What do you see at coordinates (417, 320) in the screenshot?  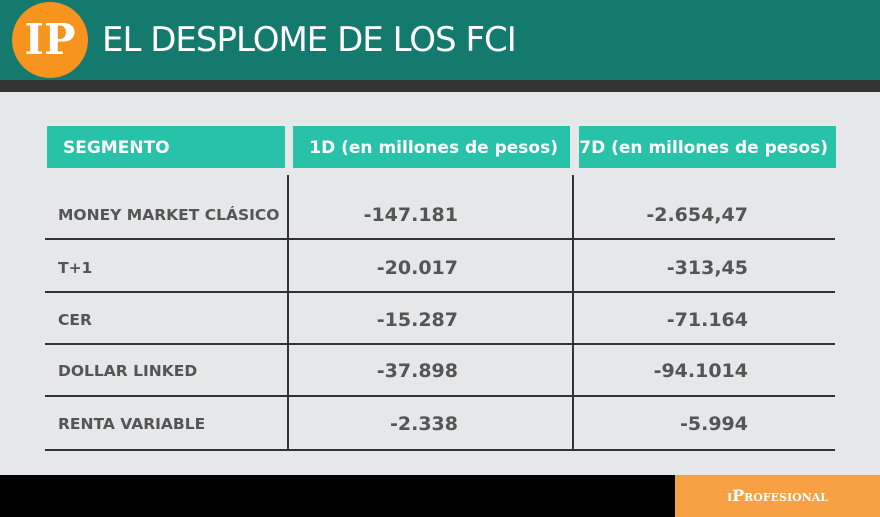 I see `cell-value: -15.287` at bounding box center [417, 320].